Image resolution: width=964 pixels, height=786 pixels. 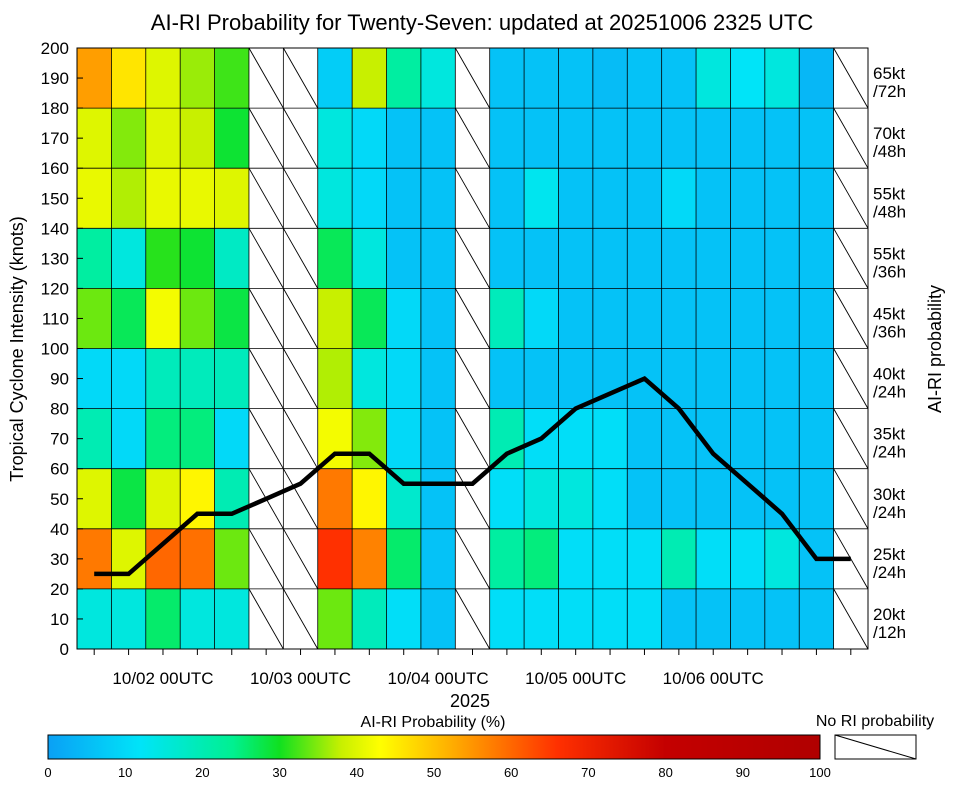 I want to click on threshold-label: 45kt, so click(x=889, y=313).